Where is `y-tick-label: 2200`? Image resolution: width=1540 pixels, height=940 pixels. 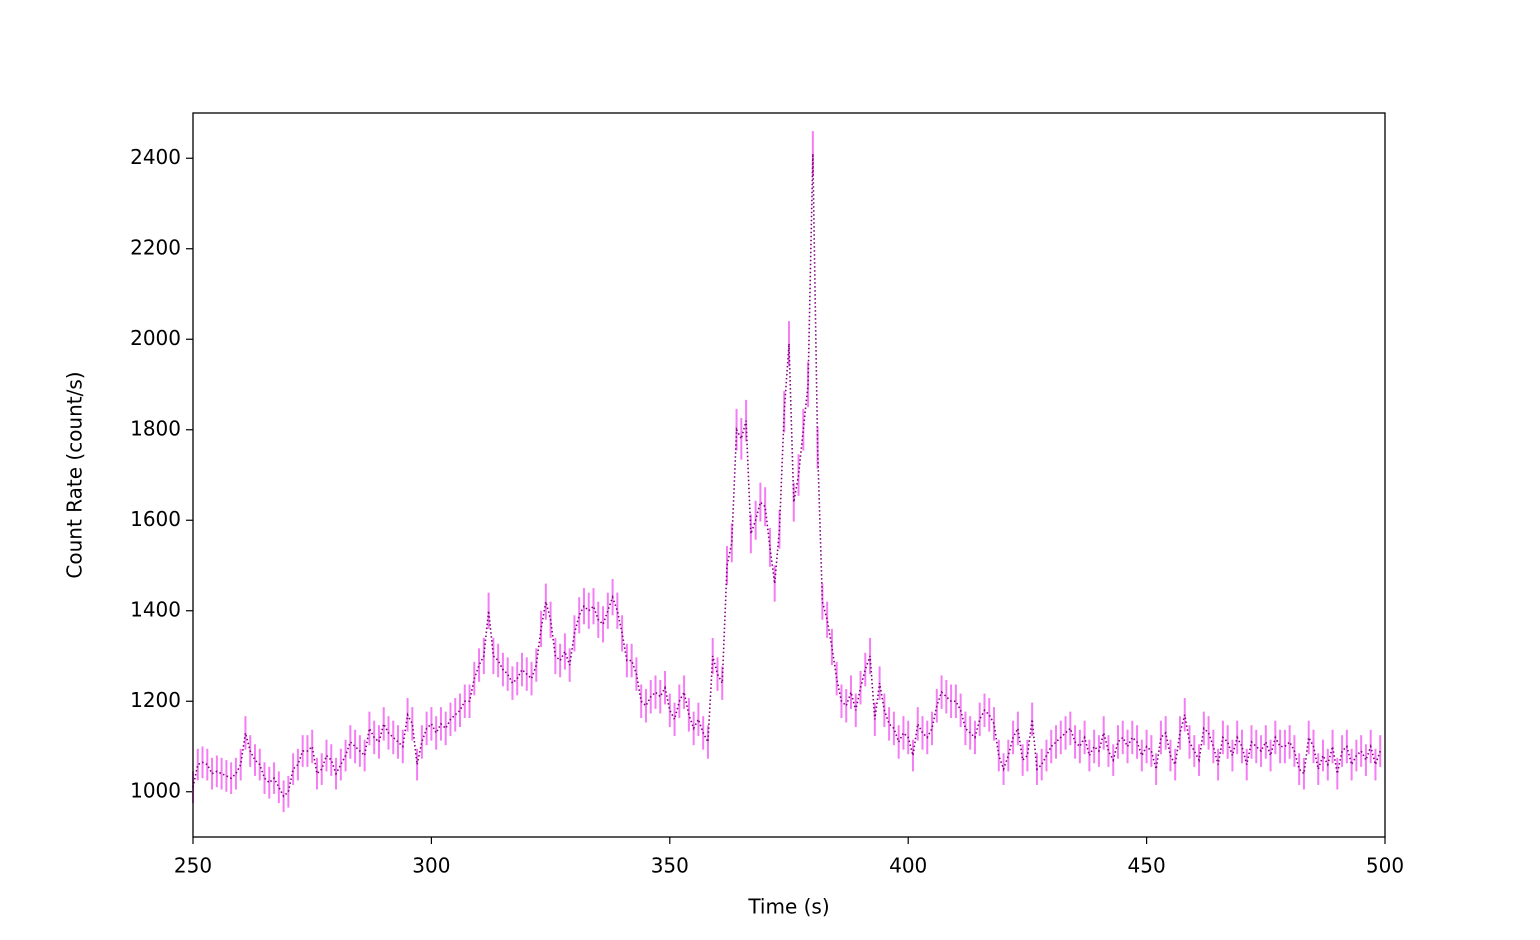
y-tick-label: 2200 is located at coordinates (155, 247).